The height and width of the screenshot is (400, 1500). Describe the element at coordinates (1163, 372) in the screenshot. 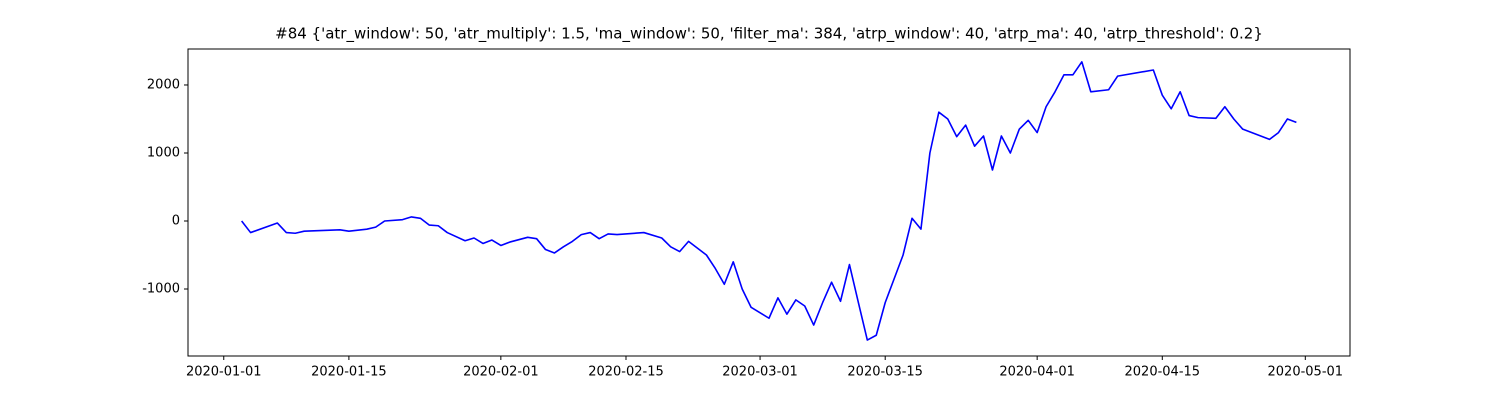

I see `x-tick-label: 2020-04-15` at that location.